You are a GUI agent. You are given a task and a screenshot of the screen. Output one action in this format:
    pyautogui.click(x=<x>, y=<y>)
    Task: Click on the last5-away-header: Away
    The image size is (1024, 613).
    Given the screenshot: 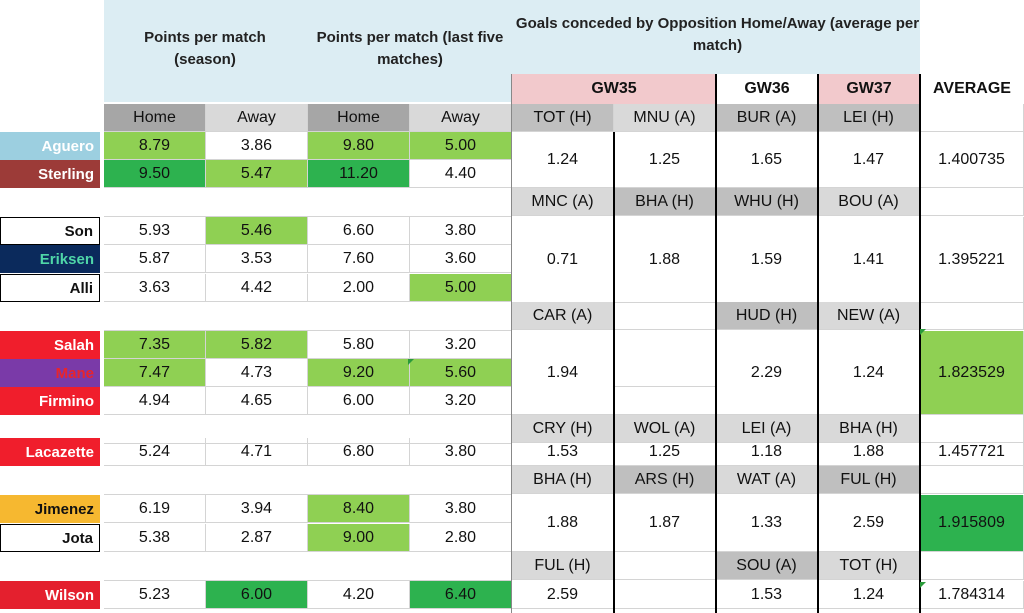 What is the action you would take?
    pyautogui.click(x=461, y=118)
    